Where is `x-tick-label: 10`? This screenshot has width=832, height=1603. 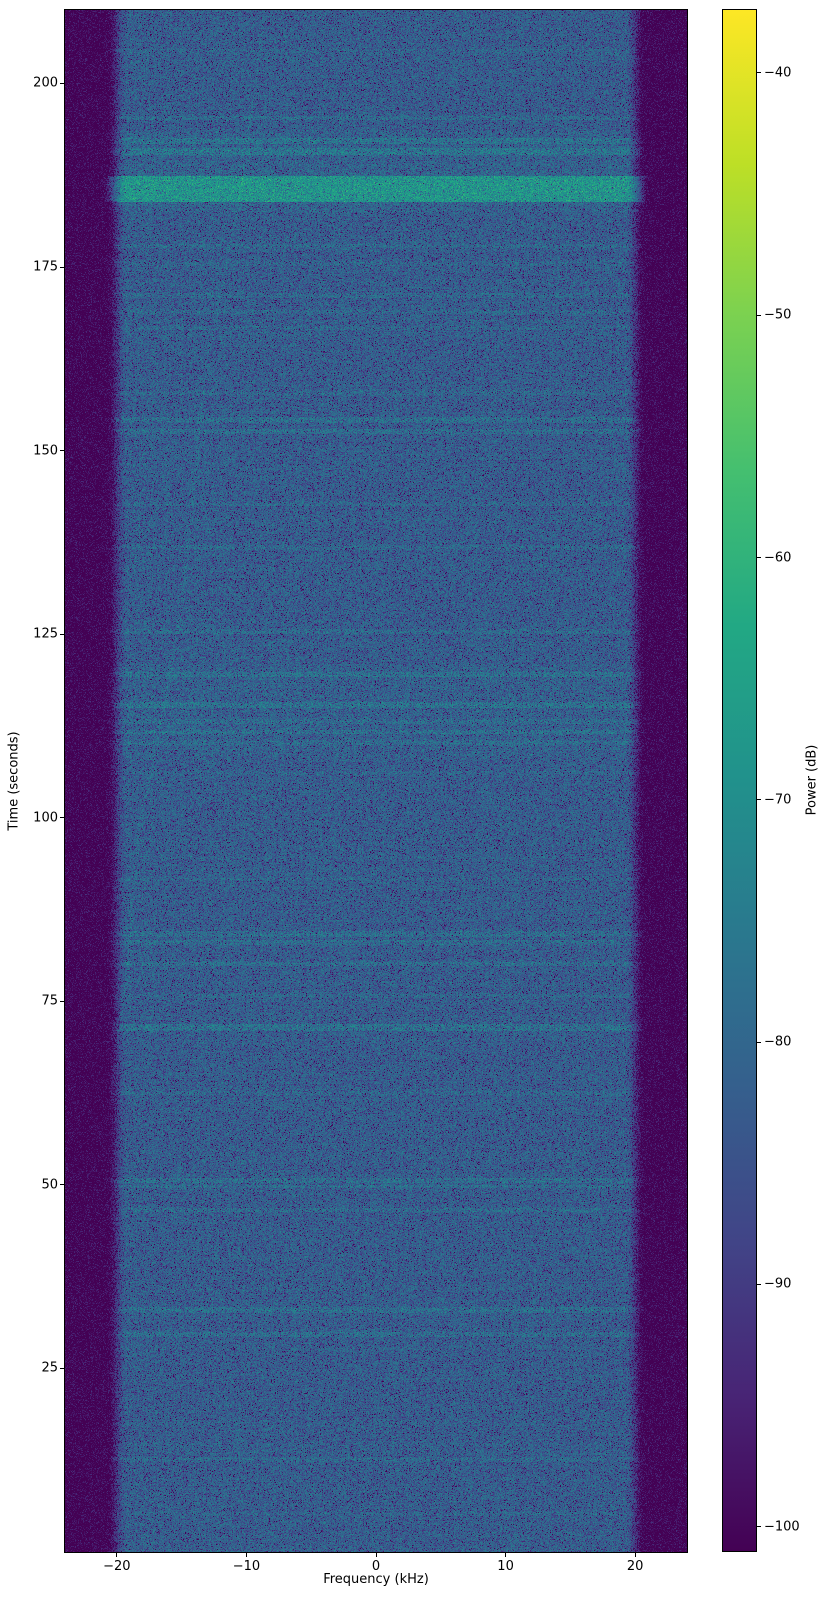
x-tick-label: 10 is located at coordinates (505, 1566).